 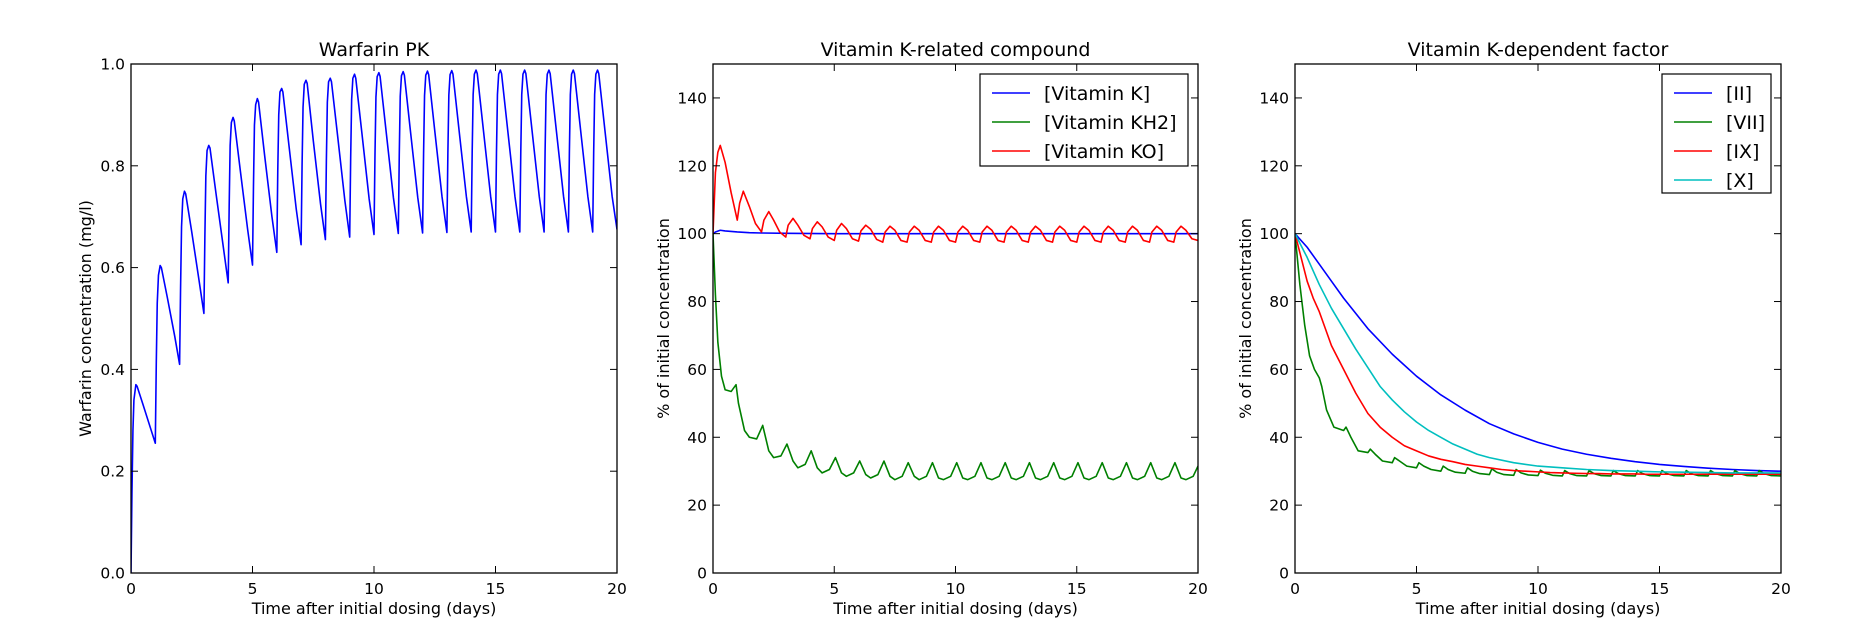 What do you see at coordinates (955, 193) in the screenshot?
I see `series-line-vitamin-ko` at bounding box center [955, 193].